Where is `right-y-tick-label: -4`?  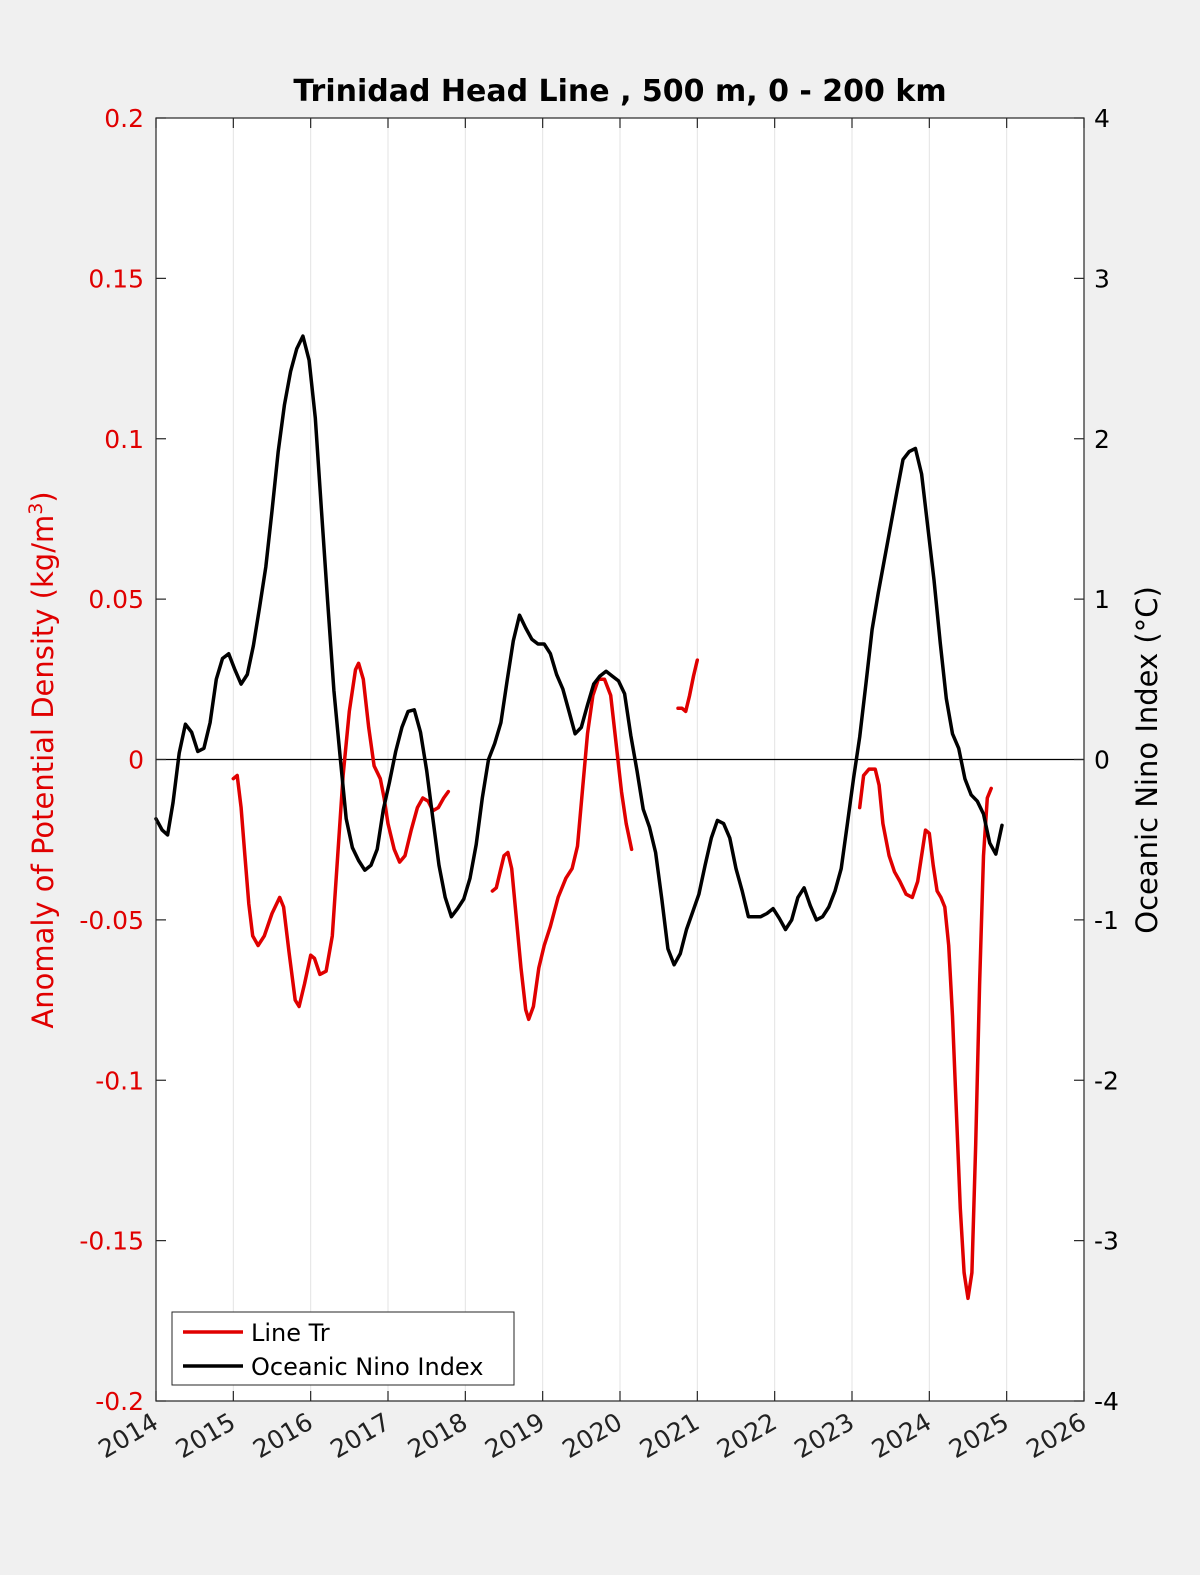 right-y-tick-label: -4 is located at coordinates (1106, 1401).